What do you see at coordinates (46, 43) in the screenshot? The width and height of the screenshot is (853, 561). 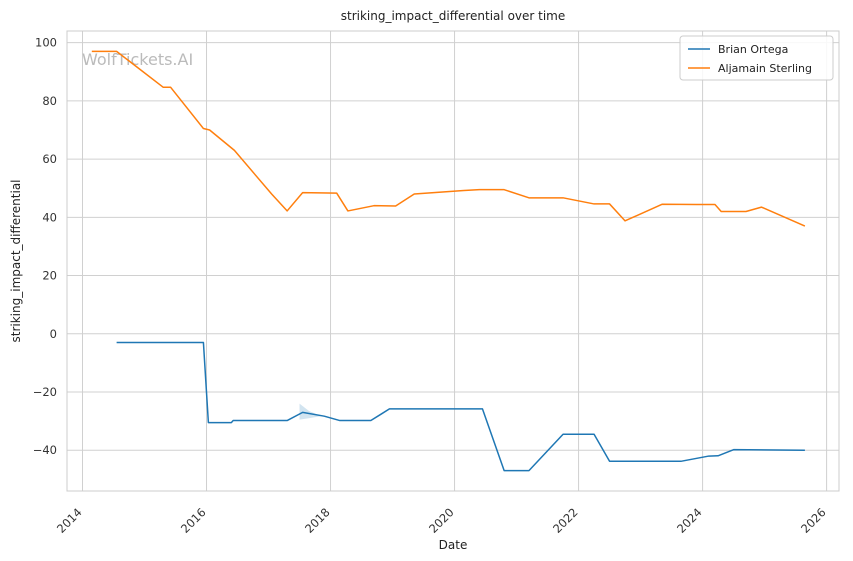 I see `y-tick-label: 100` at bounding box center [46, 43].